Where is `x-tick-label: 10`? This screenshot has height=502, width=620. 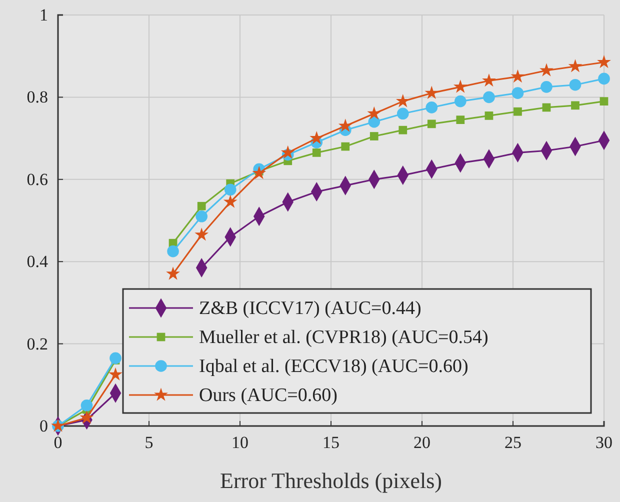 x-tick-label: 10 is located at coordinates (240, 442).